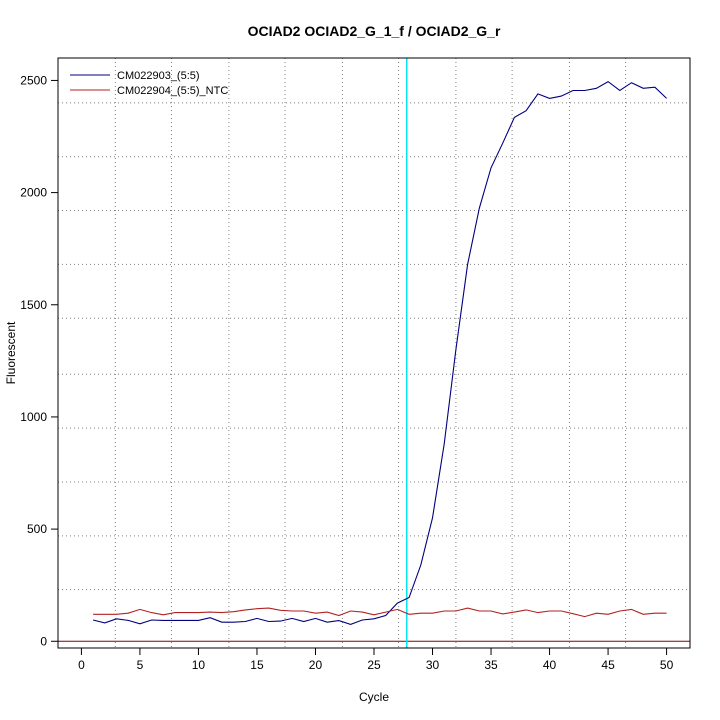 This screenshot has width=720, height=720. Describe the element at coordinates (158, 76) in the screenshot. I see `legend-label-1: CM022903_(5:5)` at that location.